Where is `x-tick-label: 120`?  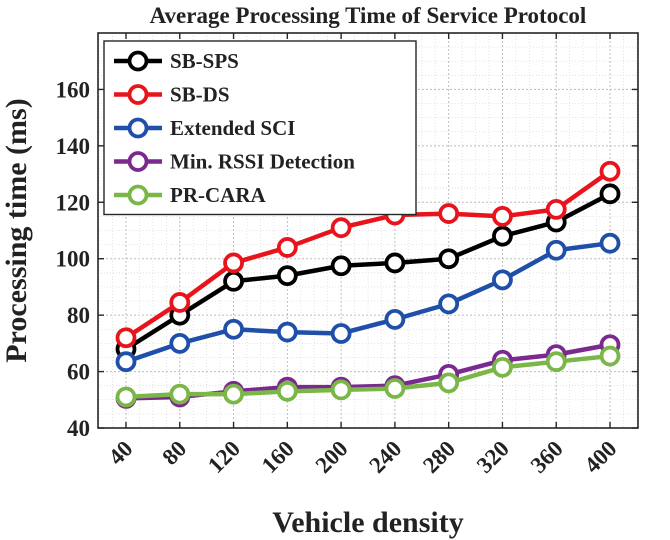 x-tick-label: 120 is located at coordinates (224, 457).